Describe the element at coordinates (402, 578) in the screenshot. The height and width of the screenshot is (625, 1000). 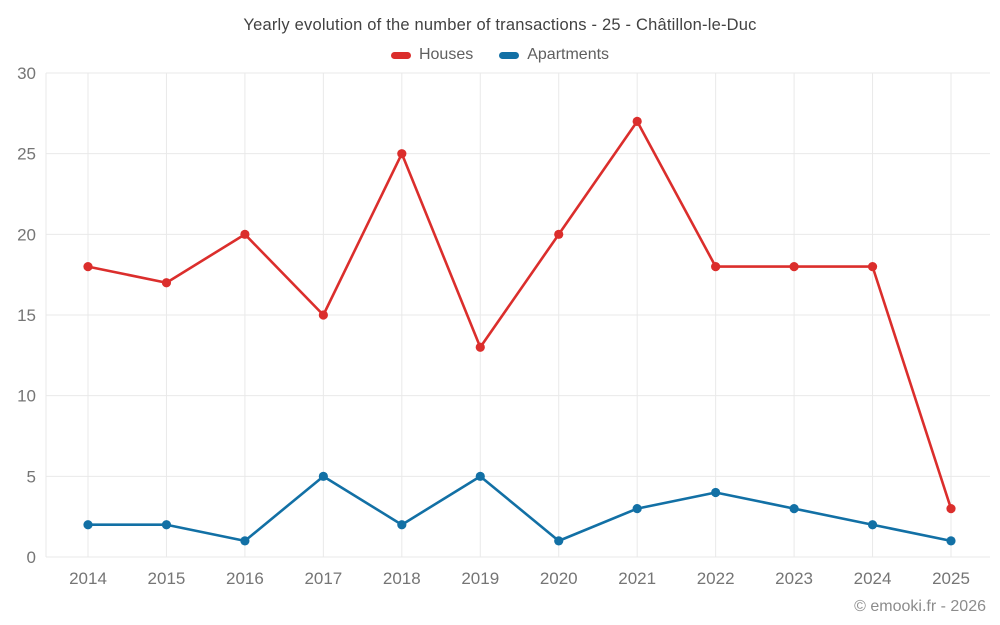
I see `x-tick-label-2018: 2018` at that location.